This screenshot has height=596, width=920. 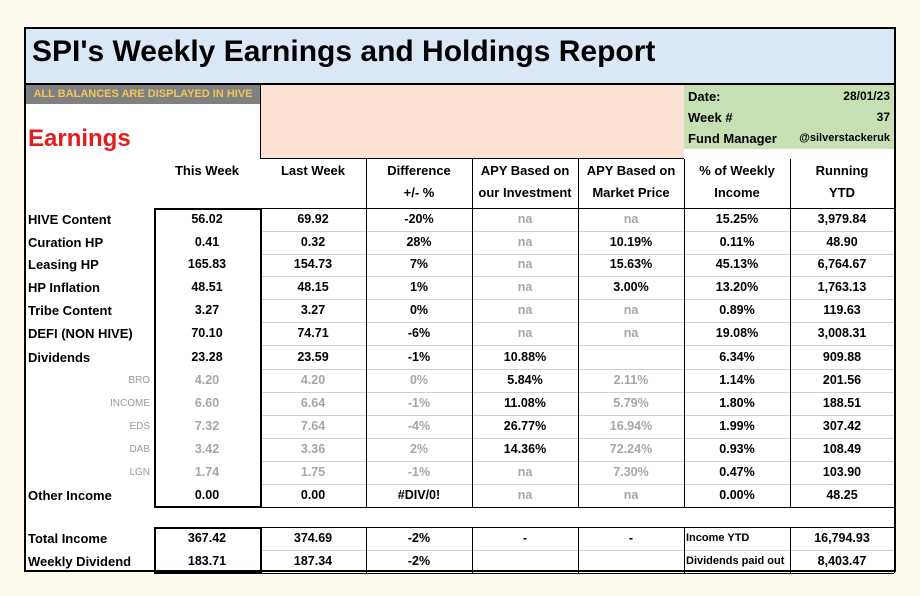 I want to click on title-divider, so click(x=460, y=84).